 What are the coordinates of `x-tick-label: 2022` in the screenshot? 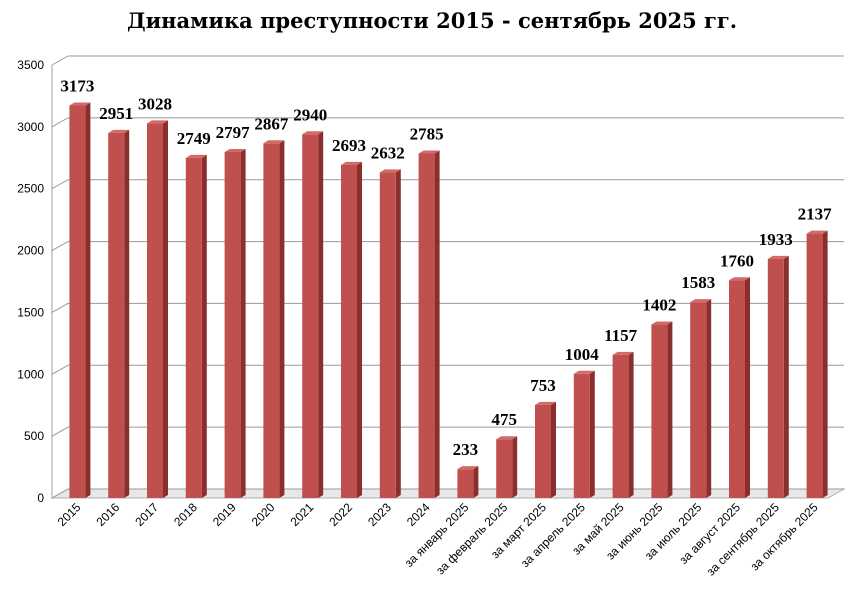 It's located at (340, 514).